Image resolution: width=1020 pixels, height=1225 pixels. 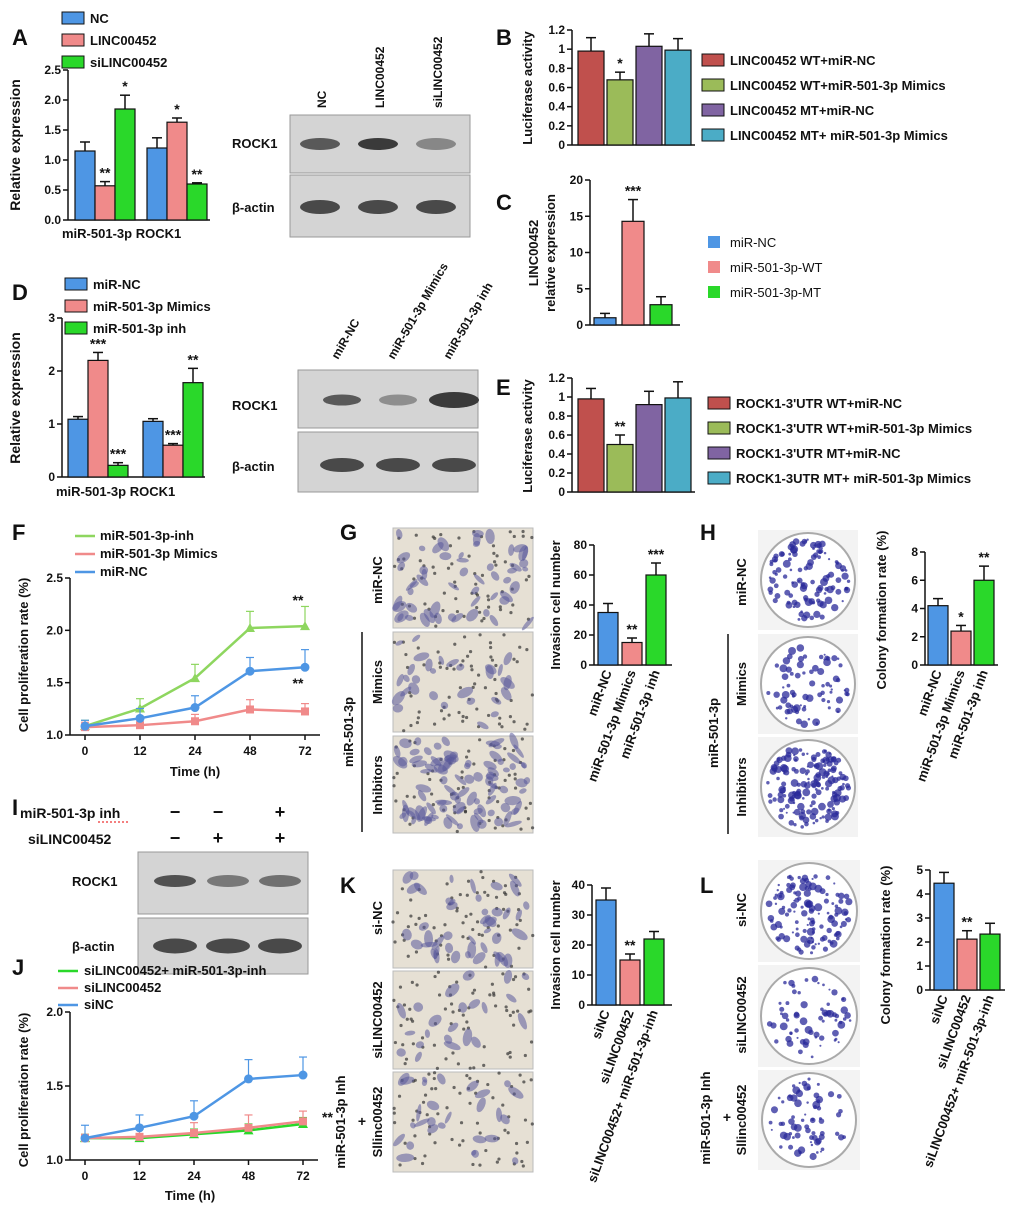 I want to click on panelB-legend-0-label: LINC00452 WT+miR-NC, so click(x=803, y=60).